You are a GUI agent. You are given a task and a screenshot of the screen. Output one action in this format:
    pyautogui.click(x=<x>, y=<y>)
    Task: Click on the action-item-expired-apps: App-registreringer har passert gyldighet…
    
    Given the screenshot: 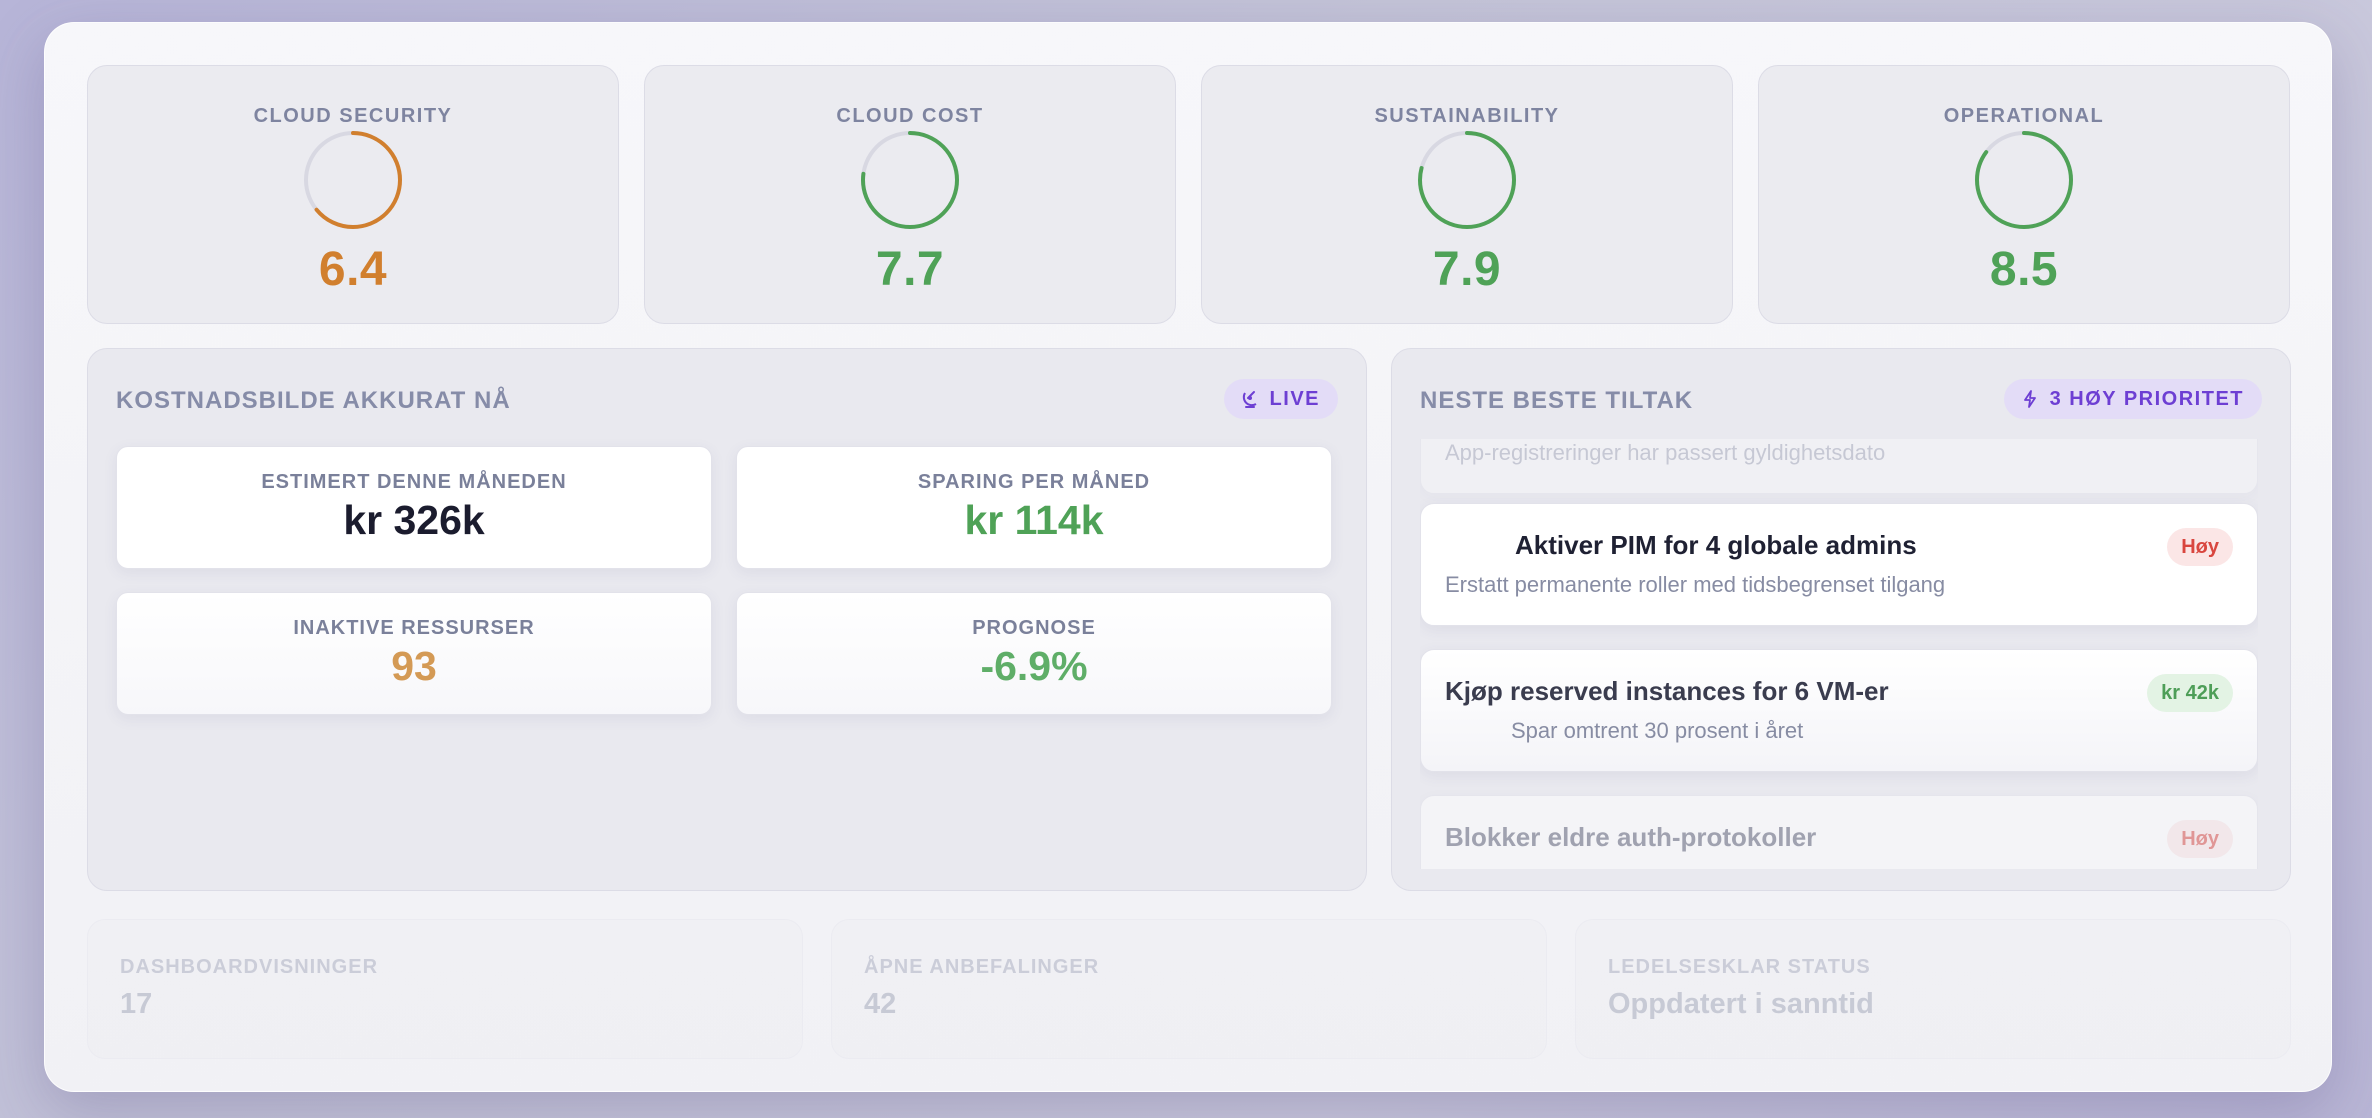 What is the action you would take?
    pyautogui.click(x=1839, y=466)
    